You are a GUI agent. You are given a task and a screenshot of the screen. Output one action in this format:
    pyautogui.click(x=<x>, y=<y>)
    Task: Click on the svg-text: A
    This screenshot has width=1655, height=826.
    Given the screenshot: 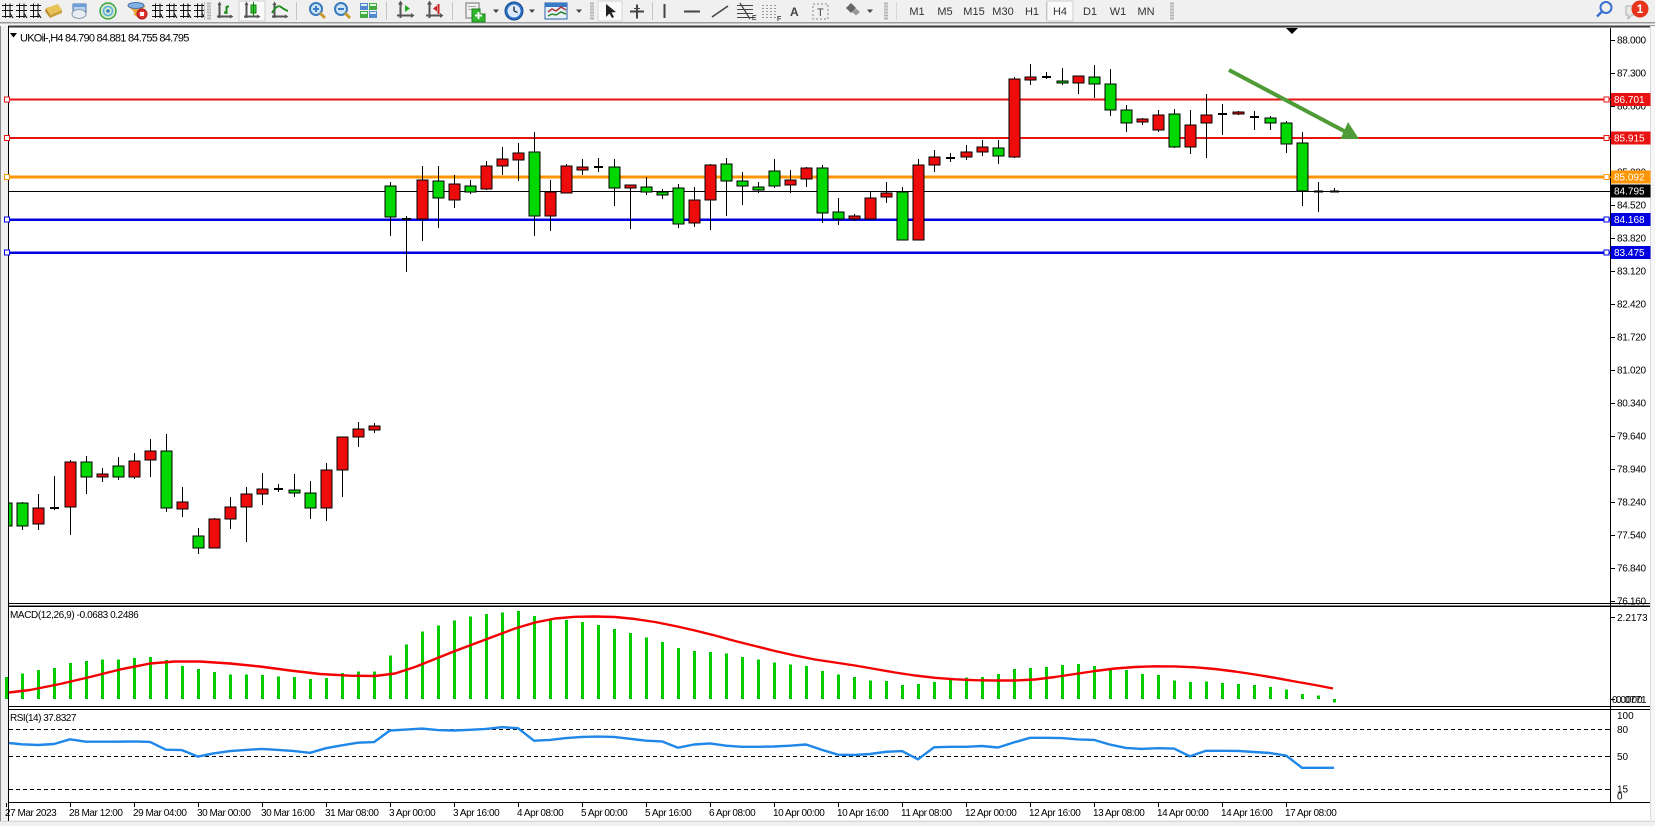 What is the action you would take?
    pyautogui.click(x=794, y=12)
    